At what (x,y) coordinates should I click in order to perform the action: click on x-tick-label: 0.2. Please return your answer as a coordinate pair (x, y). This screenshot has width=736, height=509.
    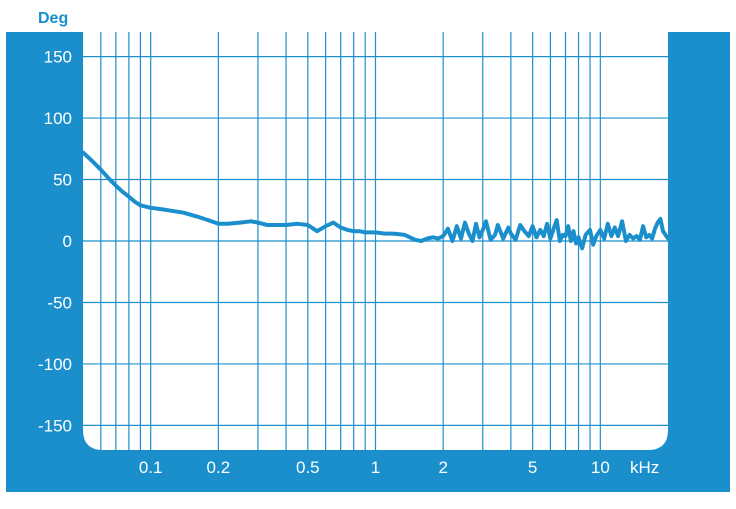
    Looking at the image, I should click on (219, 467).